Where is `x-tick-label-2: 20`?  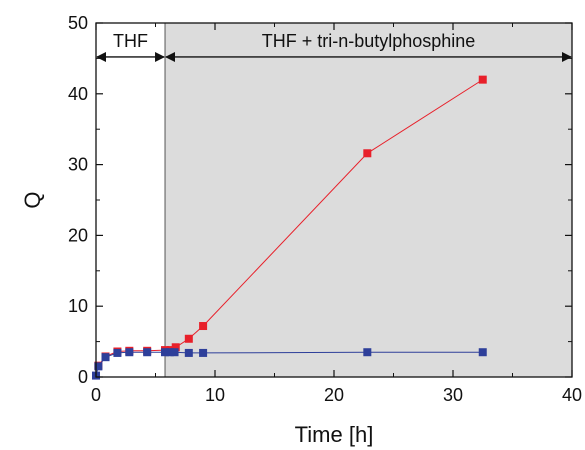 x-tick-label-2: 20 is located at coordinates (334, 395).